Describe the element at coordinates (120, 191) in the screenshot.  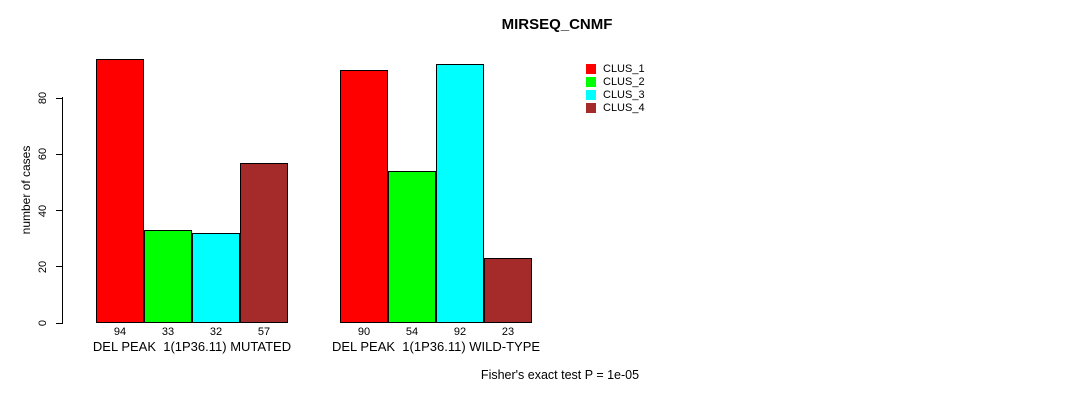
I see `bar-clus_1-group1` at that location.